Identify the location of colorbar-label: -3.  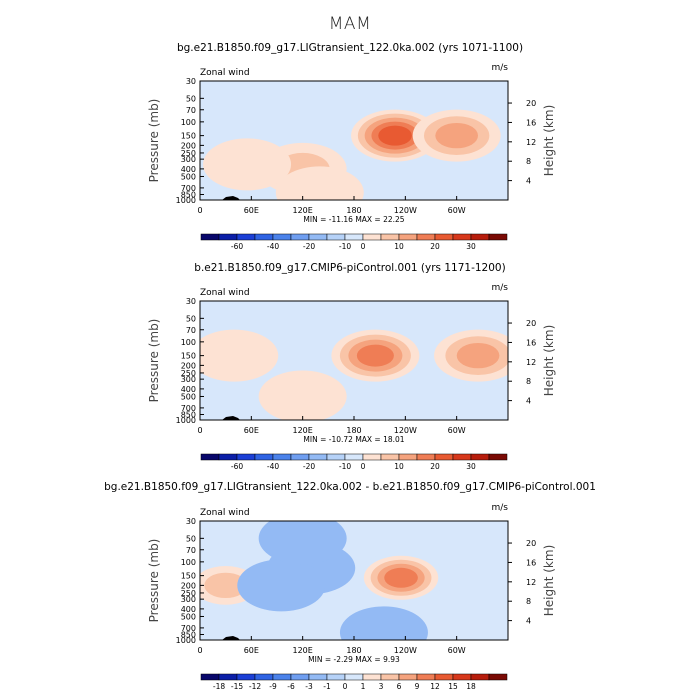
(309, 686).